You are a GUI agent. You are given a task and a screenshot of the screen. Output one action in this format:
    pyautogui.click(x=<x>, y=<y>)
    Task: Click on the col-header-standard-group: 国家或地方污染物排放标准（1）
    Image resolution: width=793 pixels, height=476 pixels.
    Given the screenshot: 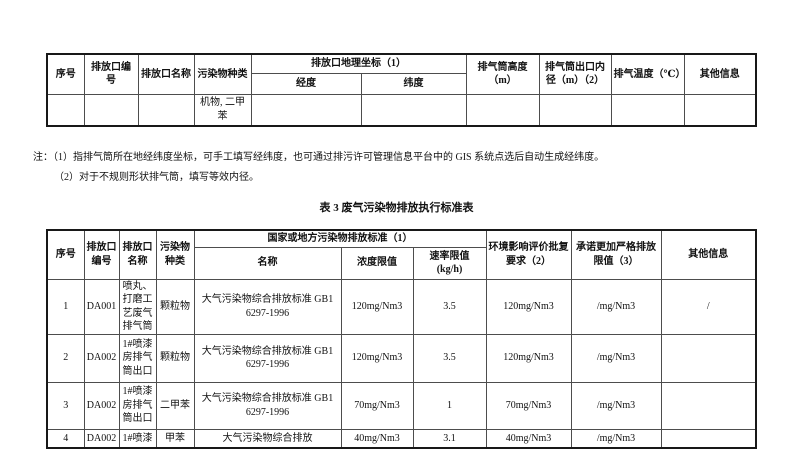 What is the action you would take?
    pyautogui.click(x=340, y=238)
    